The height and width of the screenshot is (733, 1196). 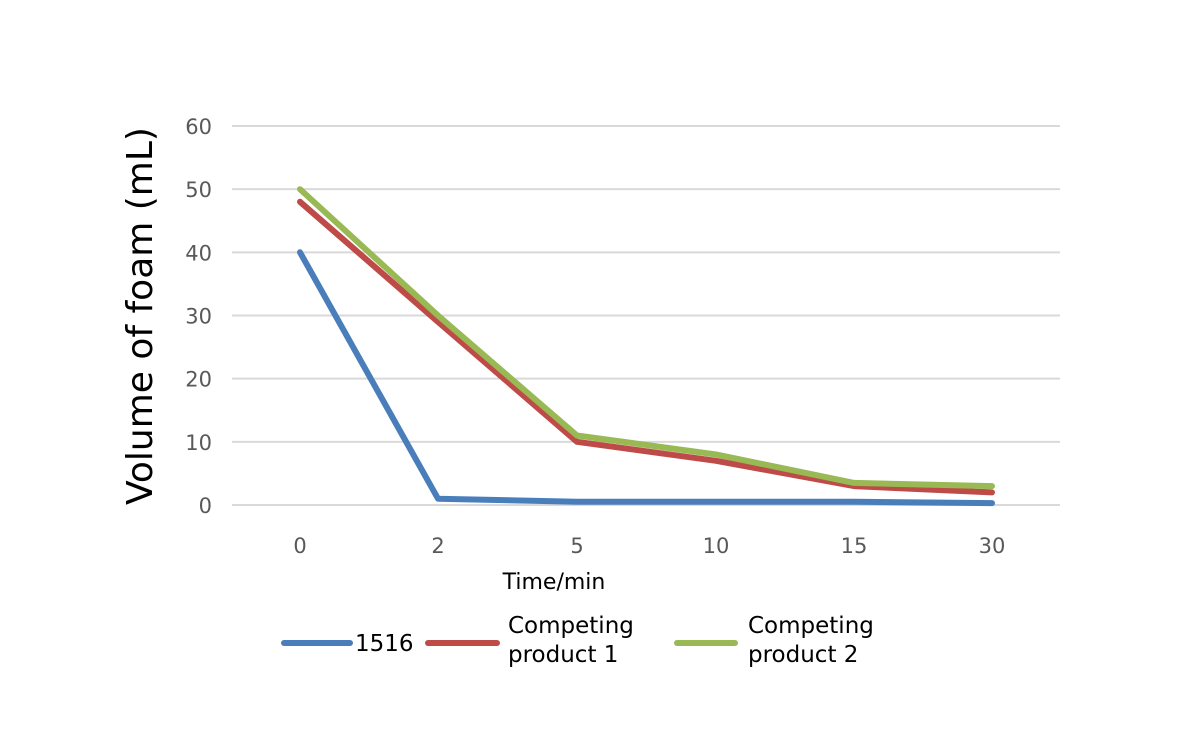 I want to click on legend-label: product 1, so click(x=563, y=655).